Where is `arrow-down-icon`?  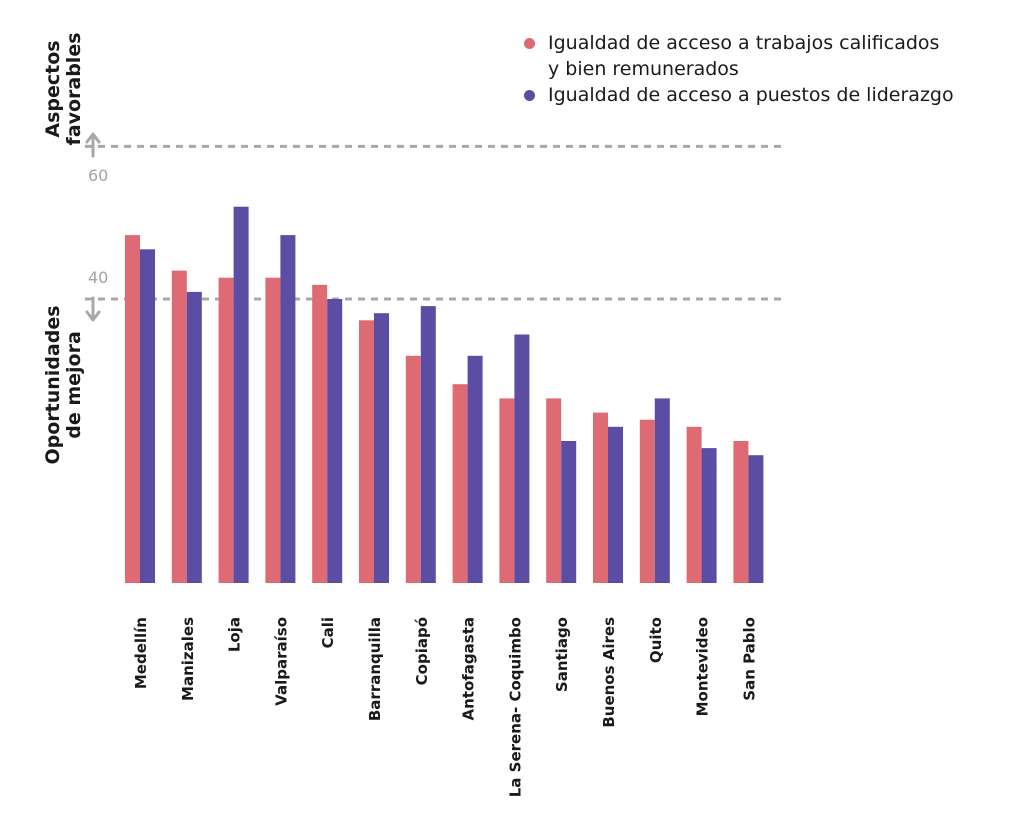 arrow-down-icon is located at coordinates (93, 309).